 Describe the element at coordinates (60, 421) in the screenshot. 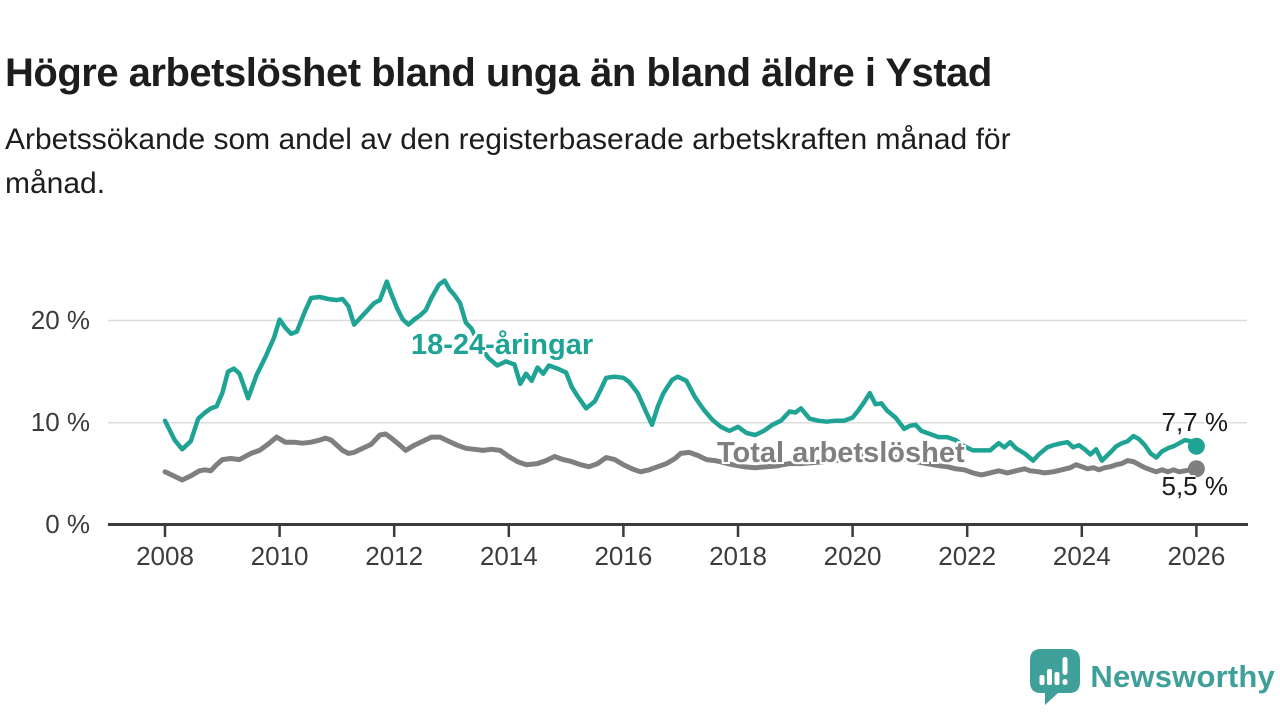

I see `y-tick-label: 10 %` at that location.